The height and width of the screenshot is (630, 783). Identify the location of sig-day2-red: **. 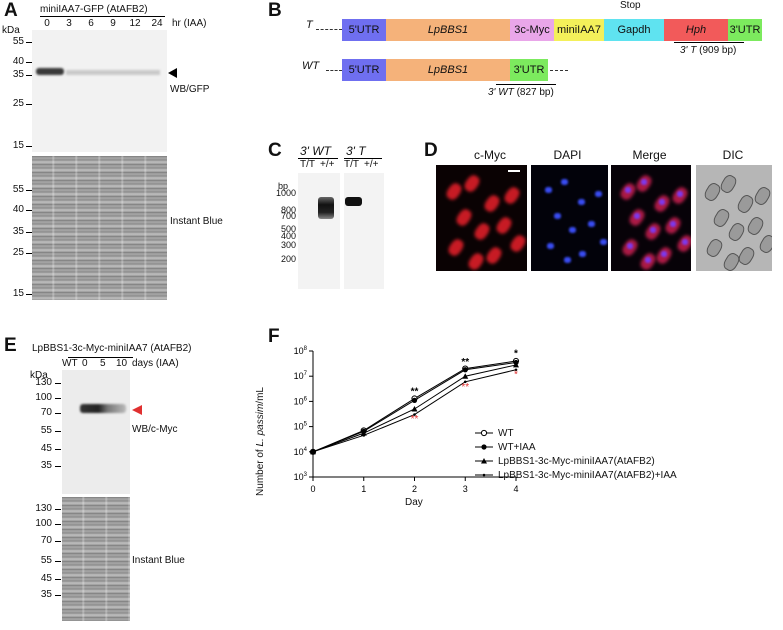
(415, 419).